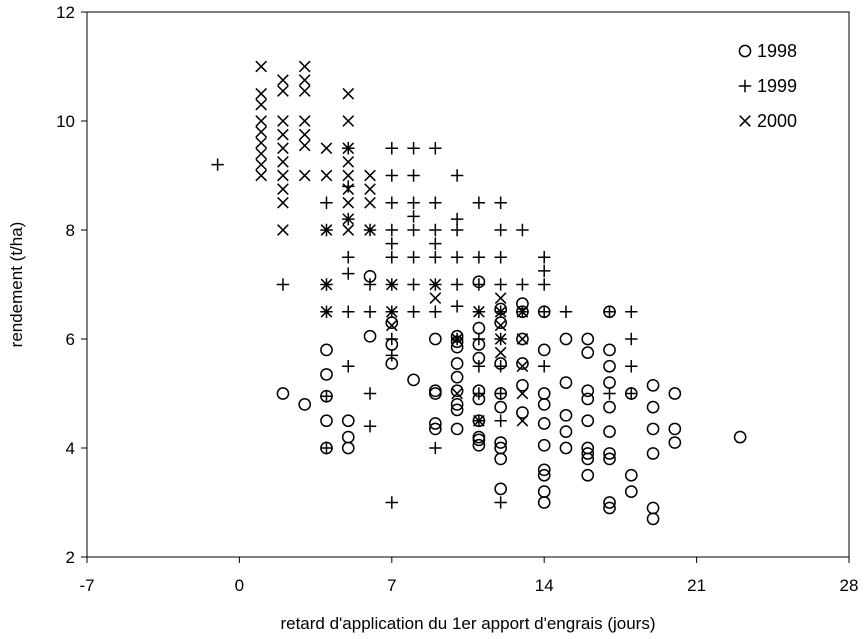 The image size is (864, 639). What do you see at coordinates (745, 86) in the screenshot?
I see `legend-marker-1999` at bounding box center [745, 86].